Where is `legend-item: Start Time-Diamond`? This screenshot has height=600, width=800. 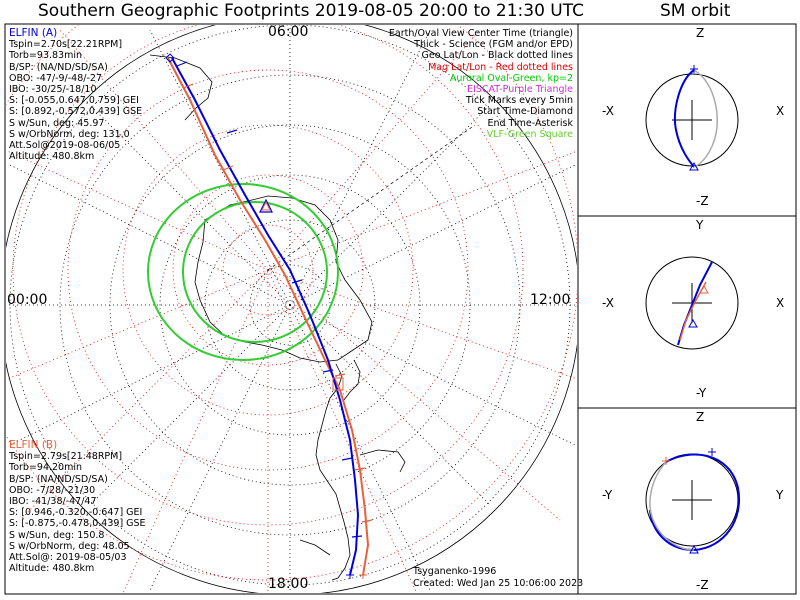
legend-item: Start Time-Diamond is located at coordinates (525, 112).